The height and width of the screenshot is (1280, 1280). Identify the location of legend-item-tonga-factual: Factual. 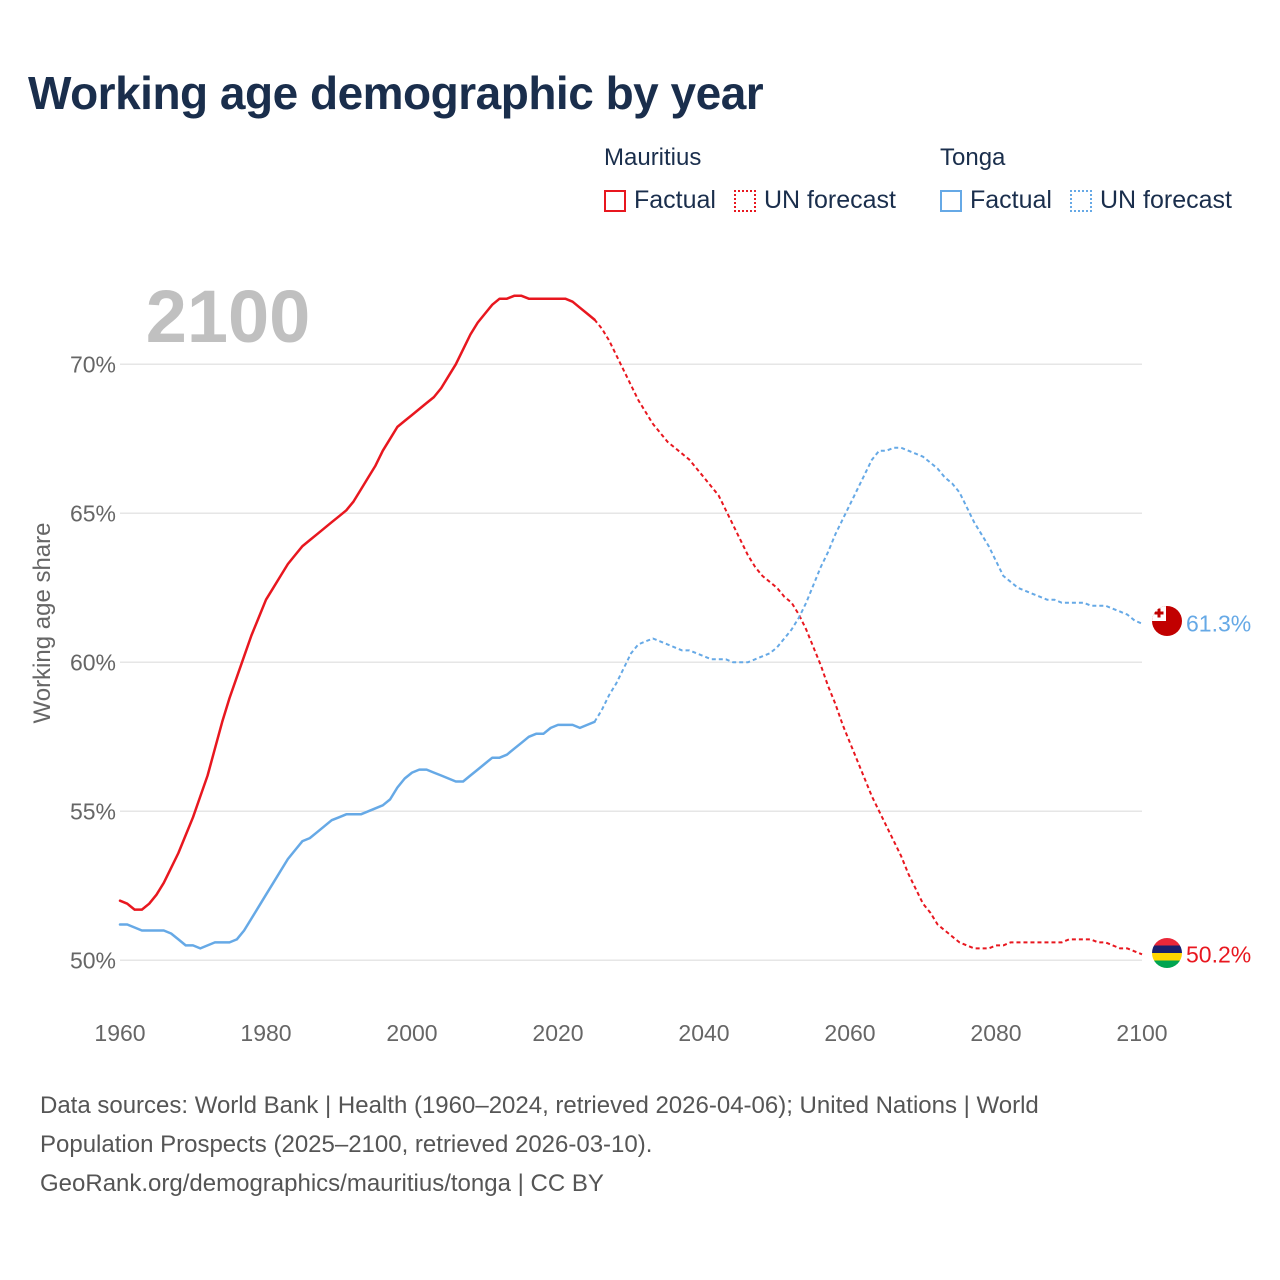
(996, 200).